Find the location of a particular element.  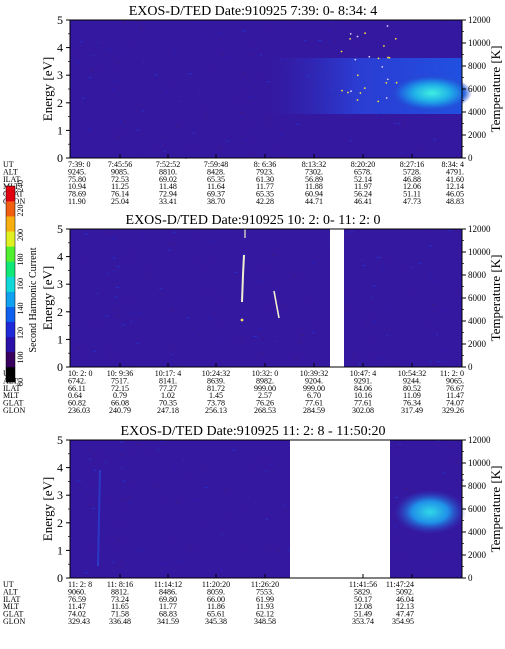

p2-ephem-row-label: GLON is located at coordinates (14, 410).